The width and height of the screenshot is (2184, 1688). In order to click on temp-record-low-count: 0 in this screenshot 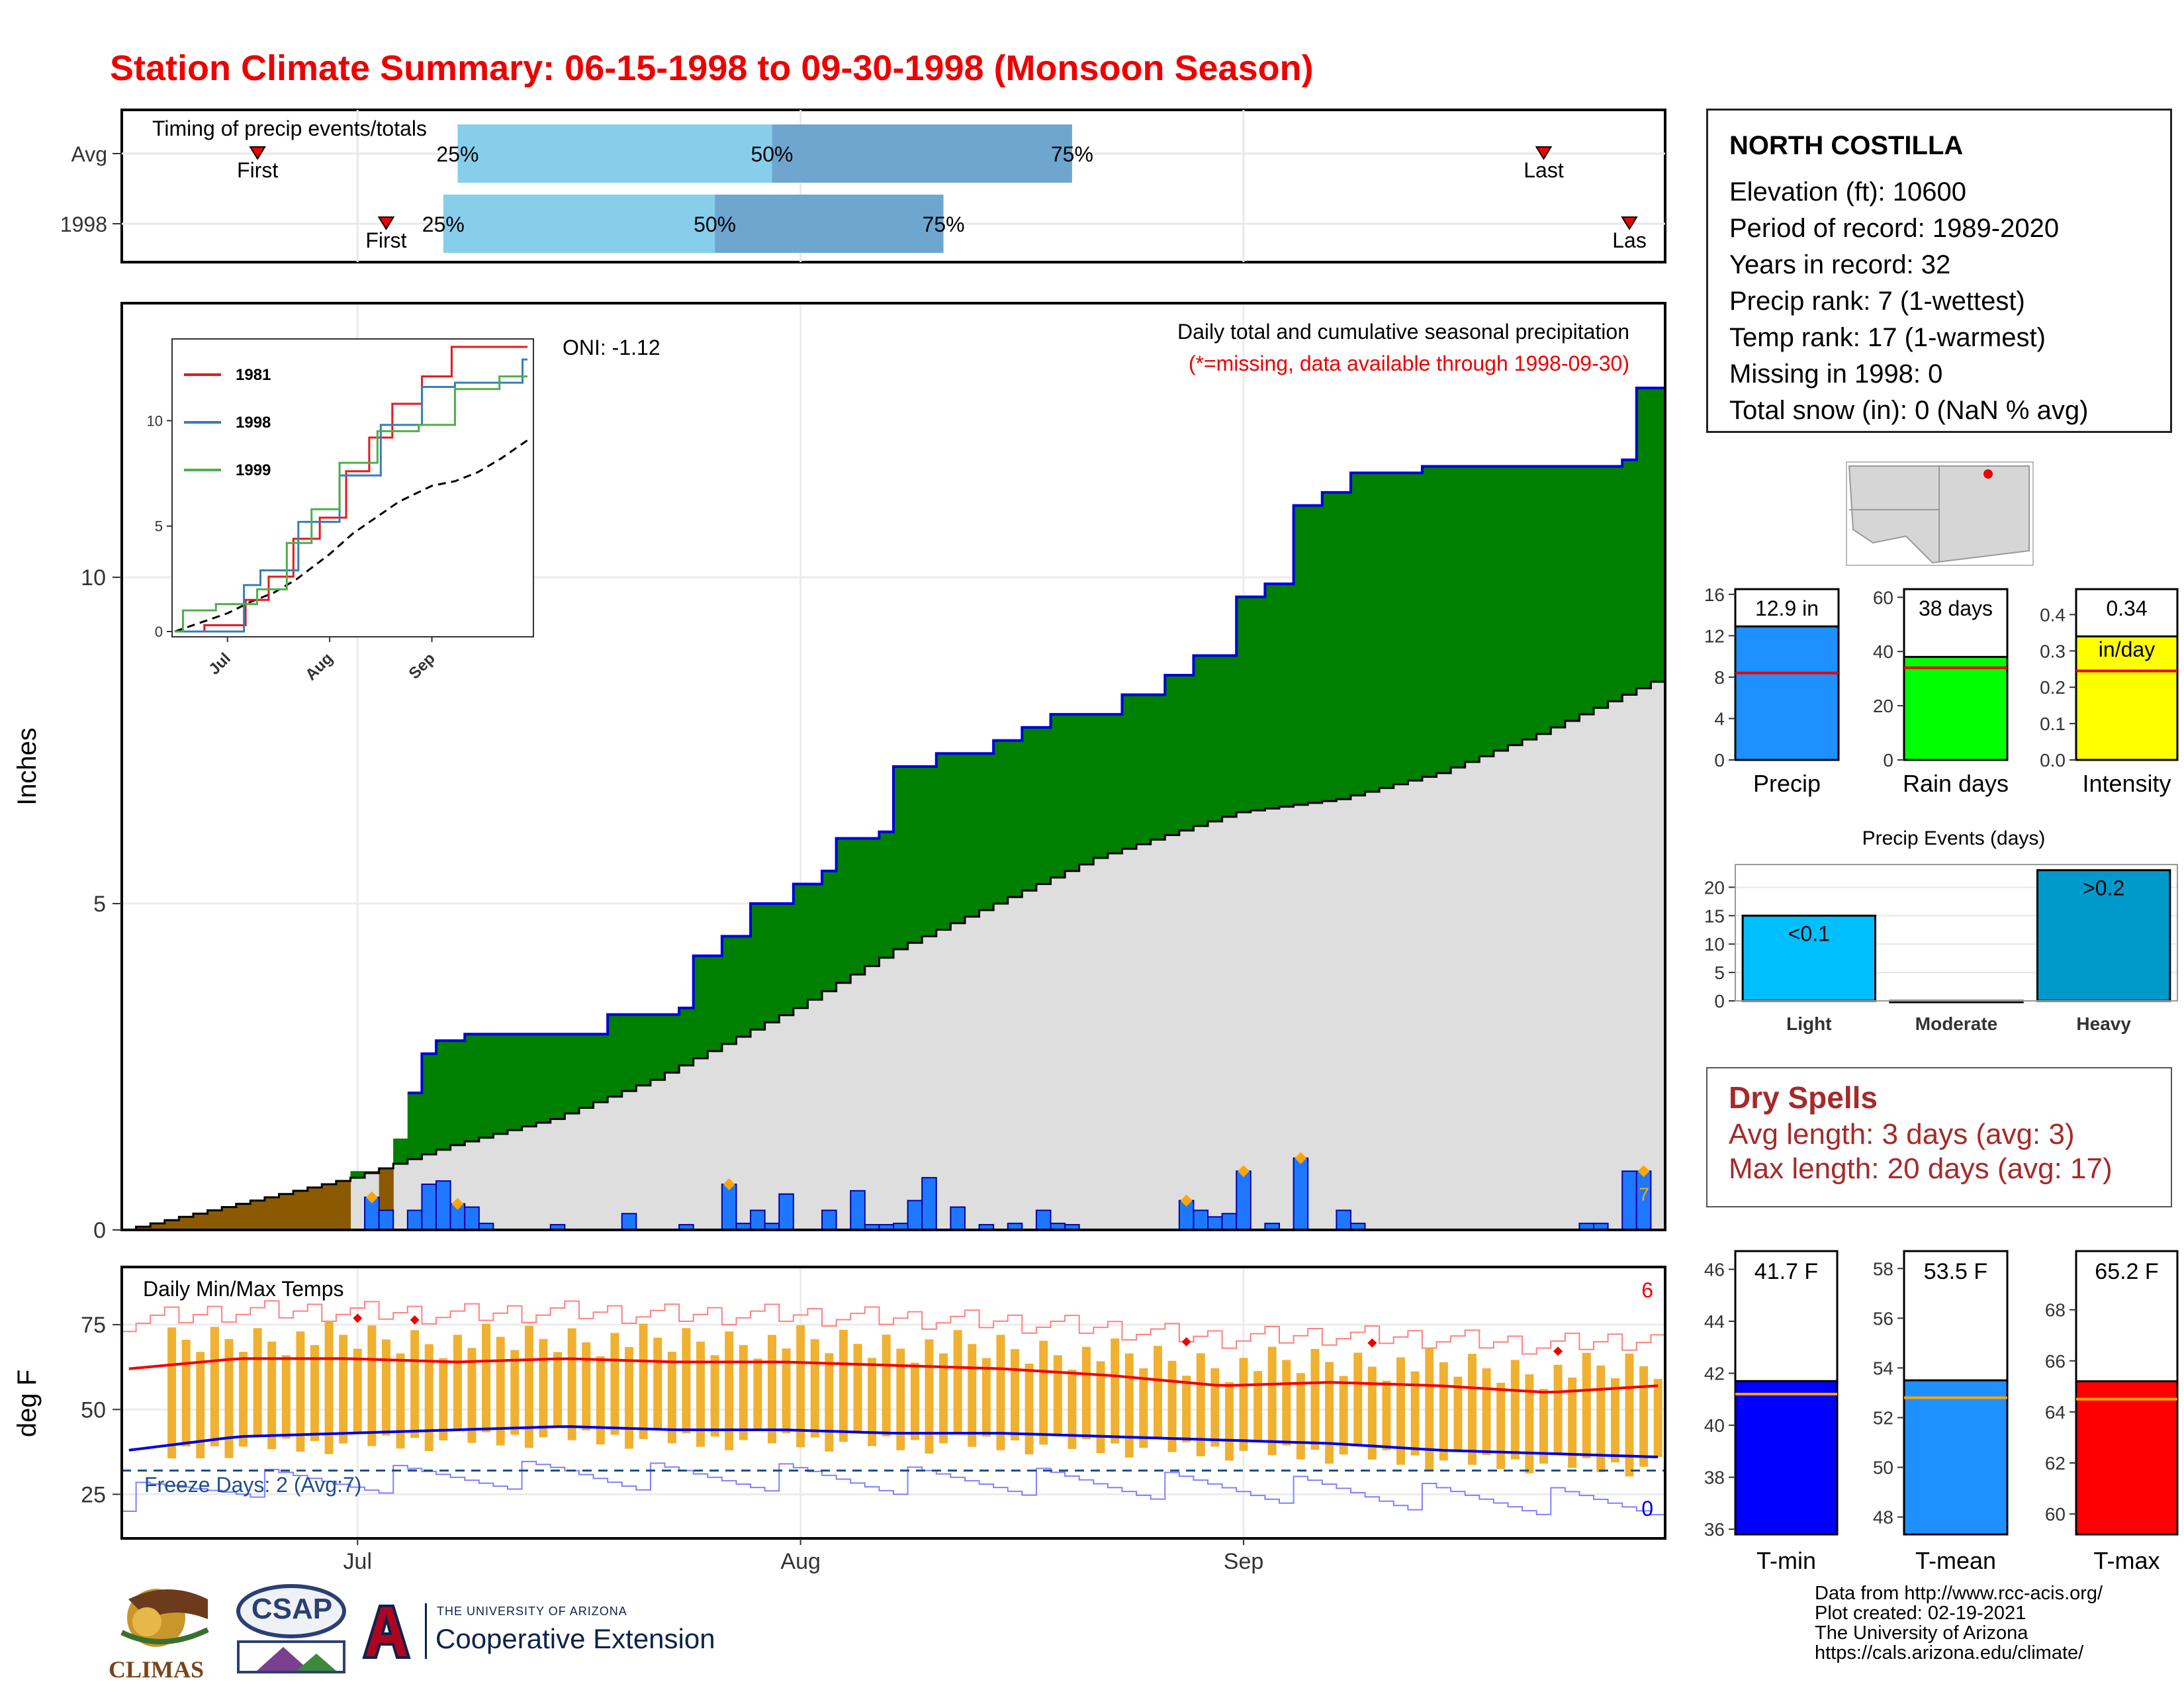, I will do `click(1647, 1509)`.